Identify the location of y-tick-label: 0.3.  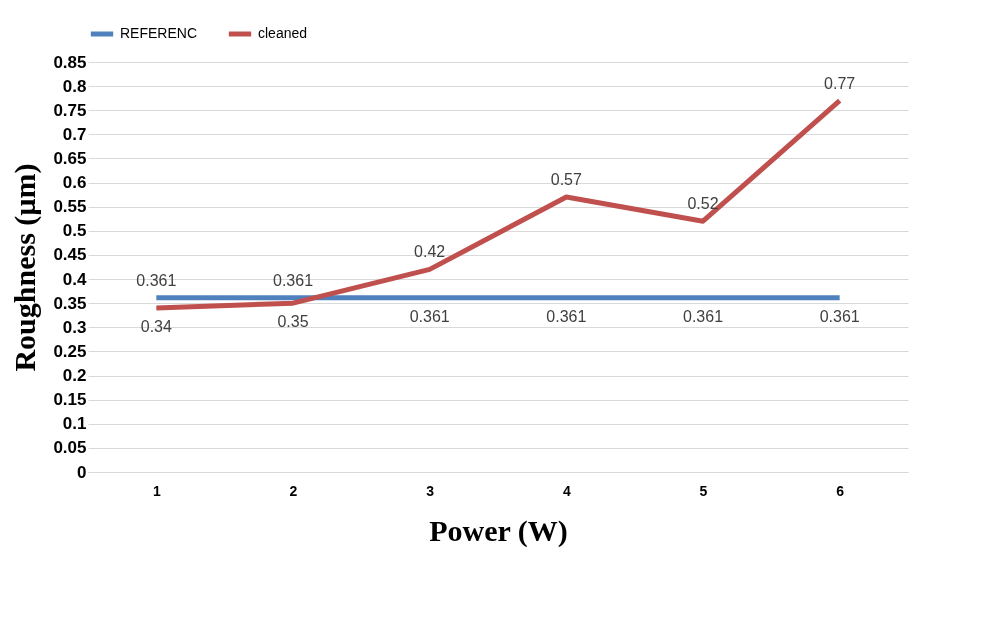
(74, 327).